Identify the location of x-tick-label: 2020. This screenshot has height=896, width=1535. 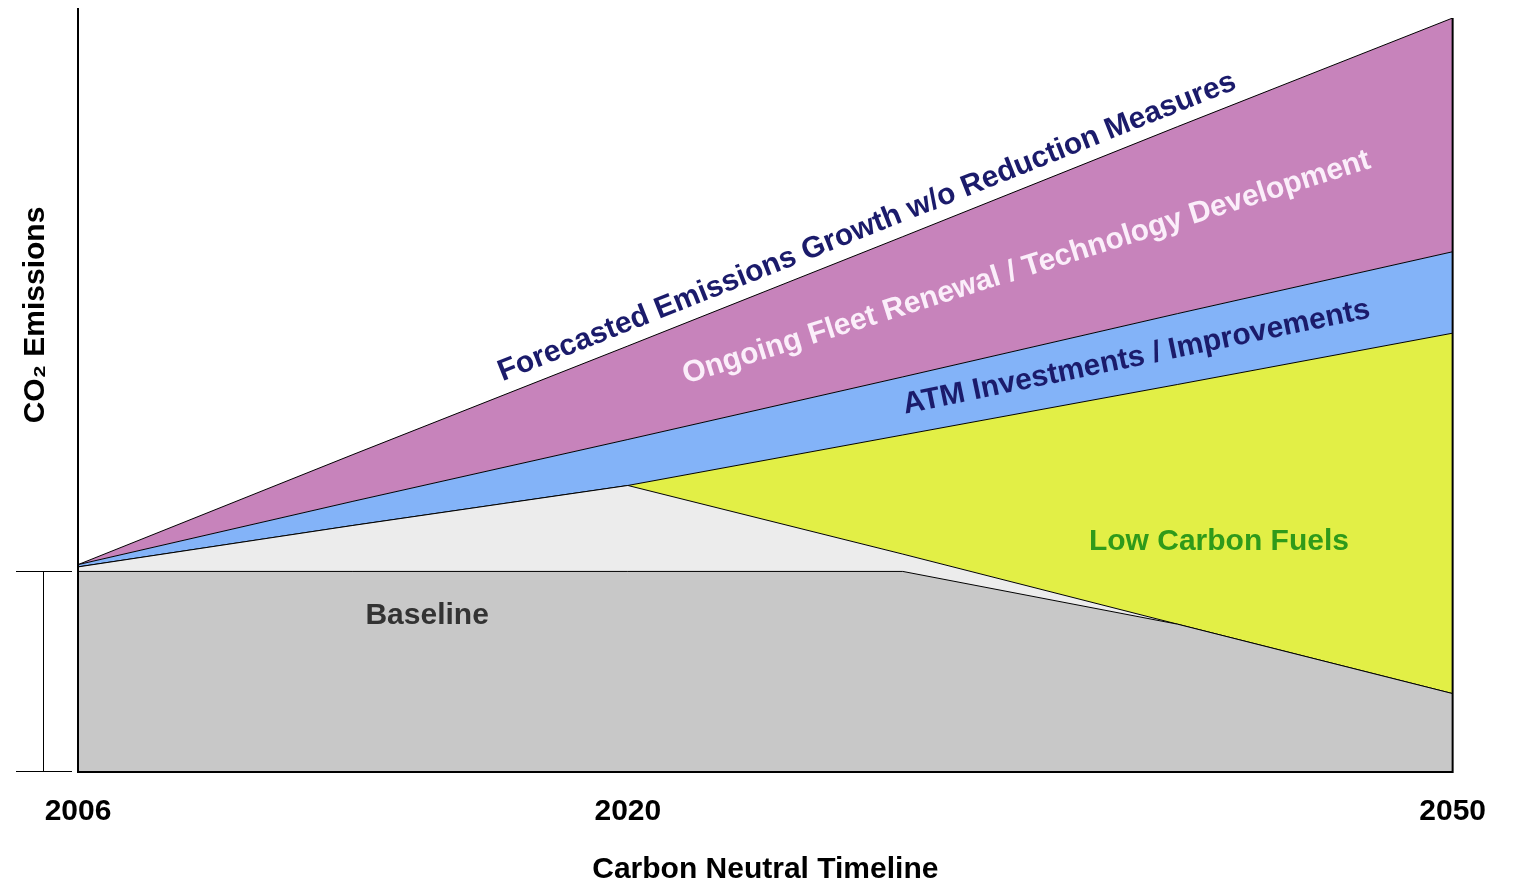
(628, 810).